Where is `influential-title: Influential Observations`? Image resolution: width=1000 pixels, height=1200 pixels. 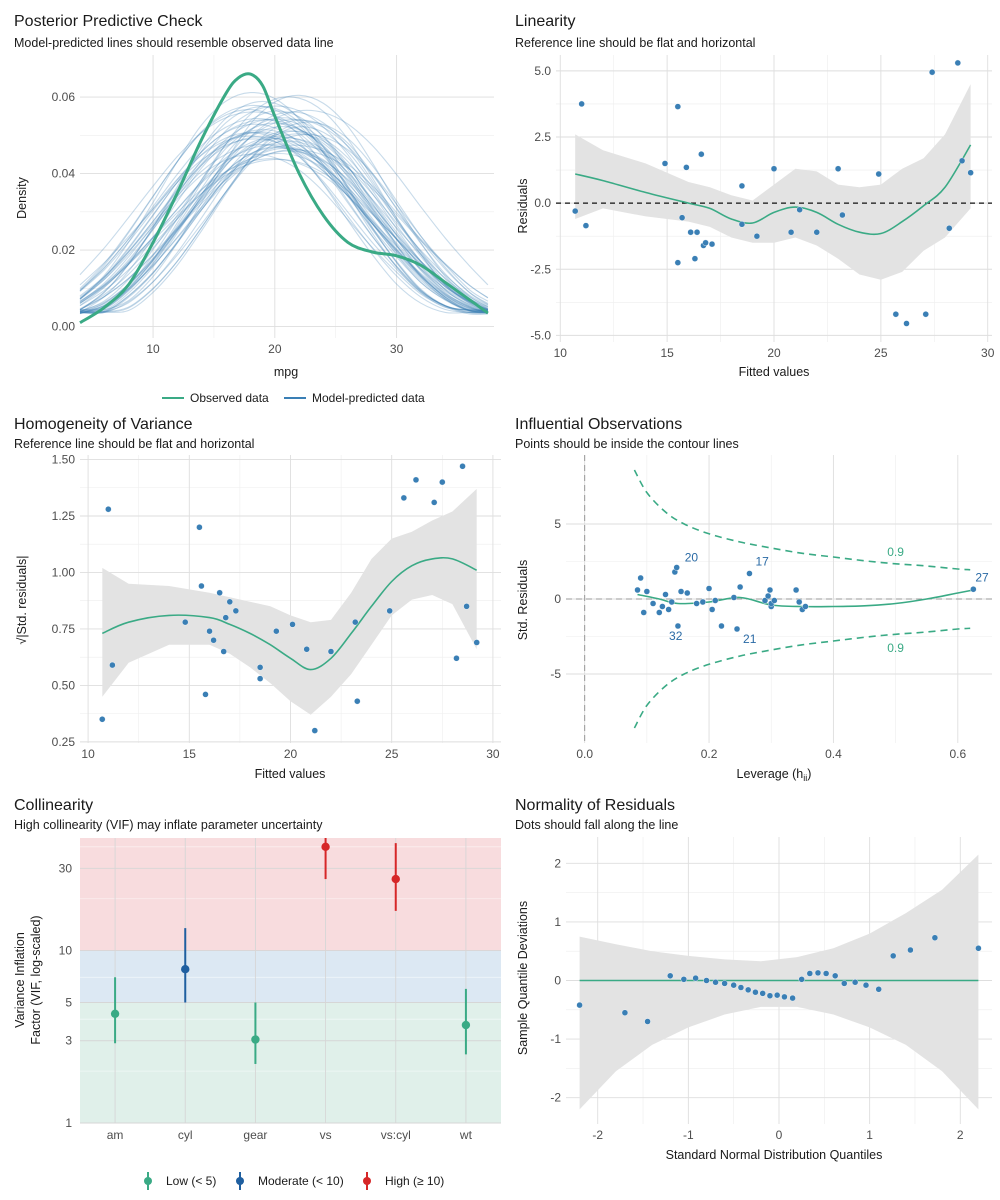
influential-title: Influential Observations is located at coordinates (598, 424).